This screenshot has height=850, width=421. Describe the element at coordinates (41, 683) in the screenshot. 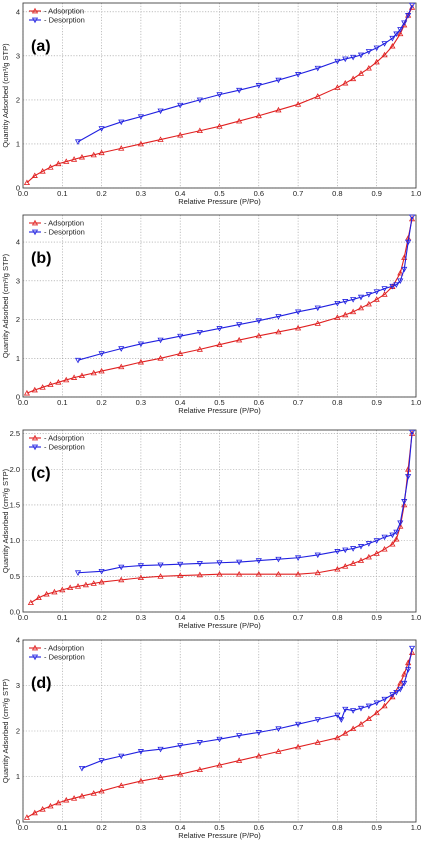

I see `panel-label: (d)` at that location.